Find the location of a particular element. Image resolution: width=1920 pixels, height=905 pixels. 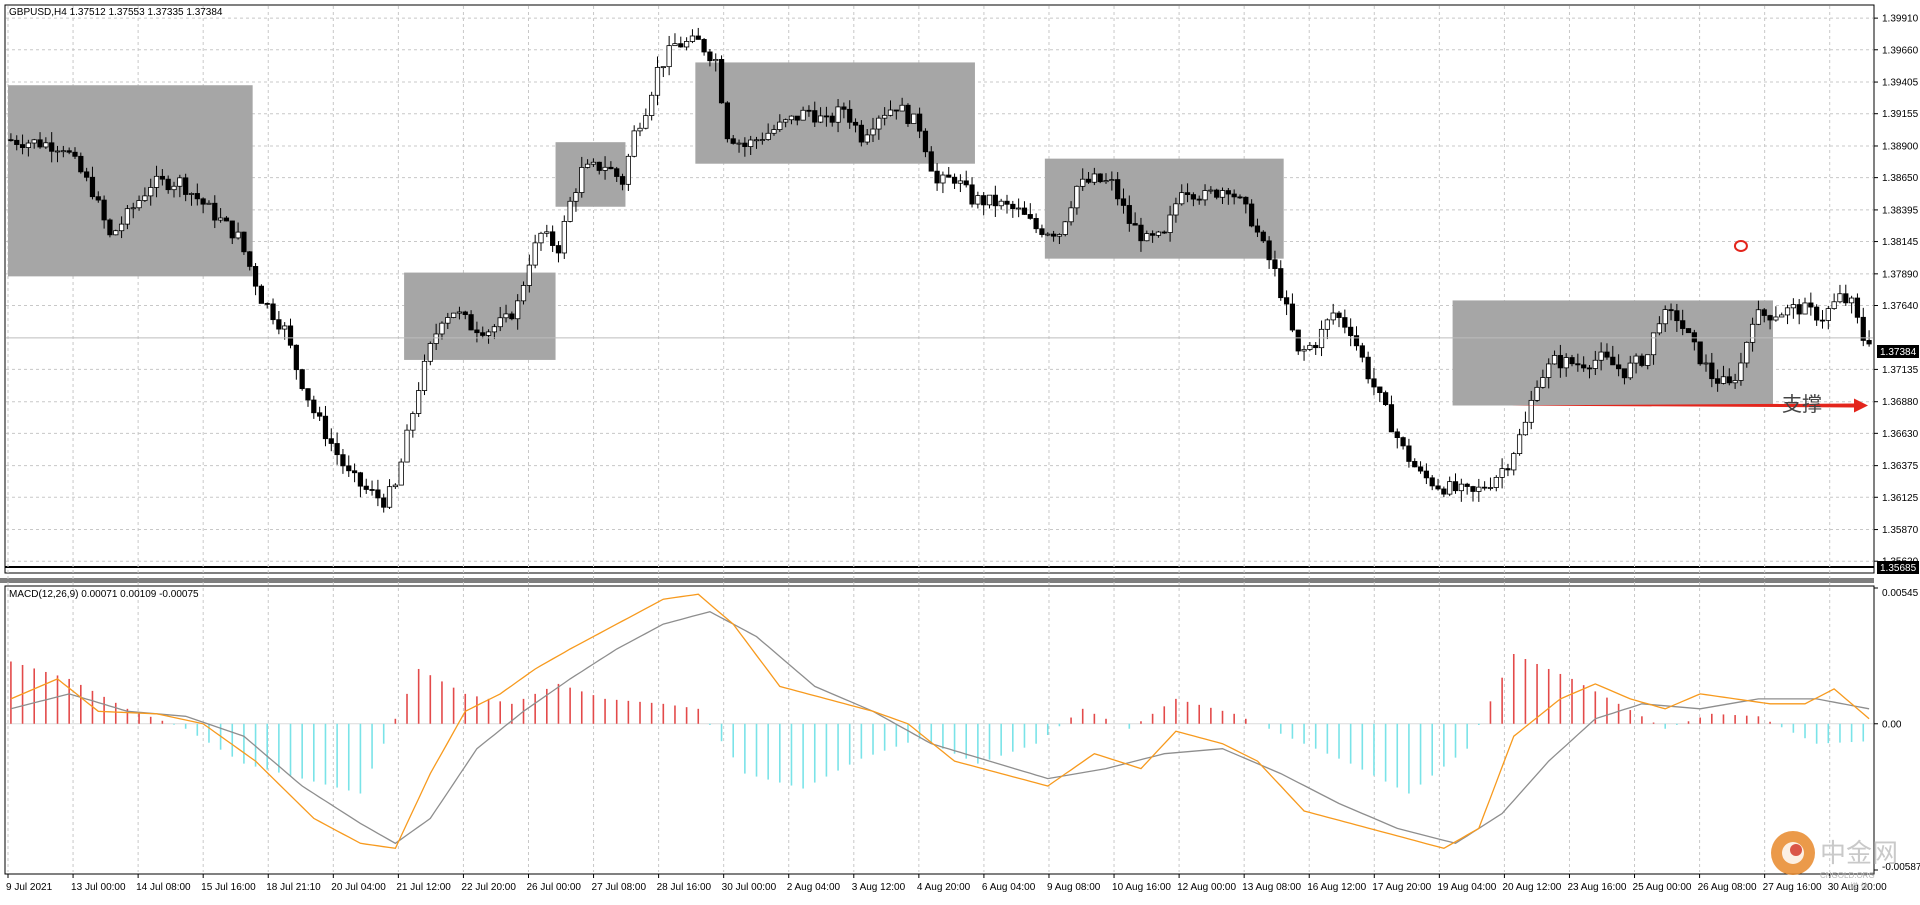

time-tick-label: 14 Jul 08:00 is located at coordinates (163, 887).